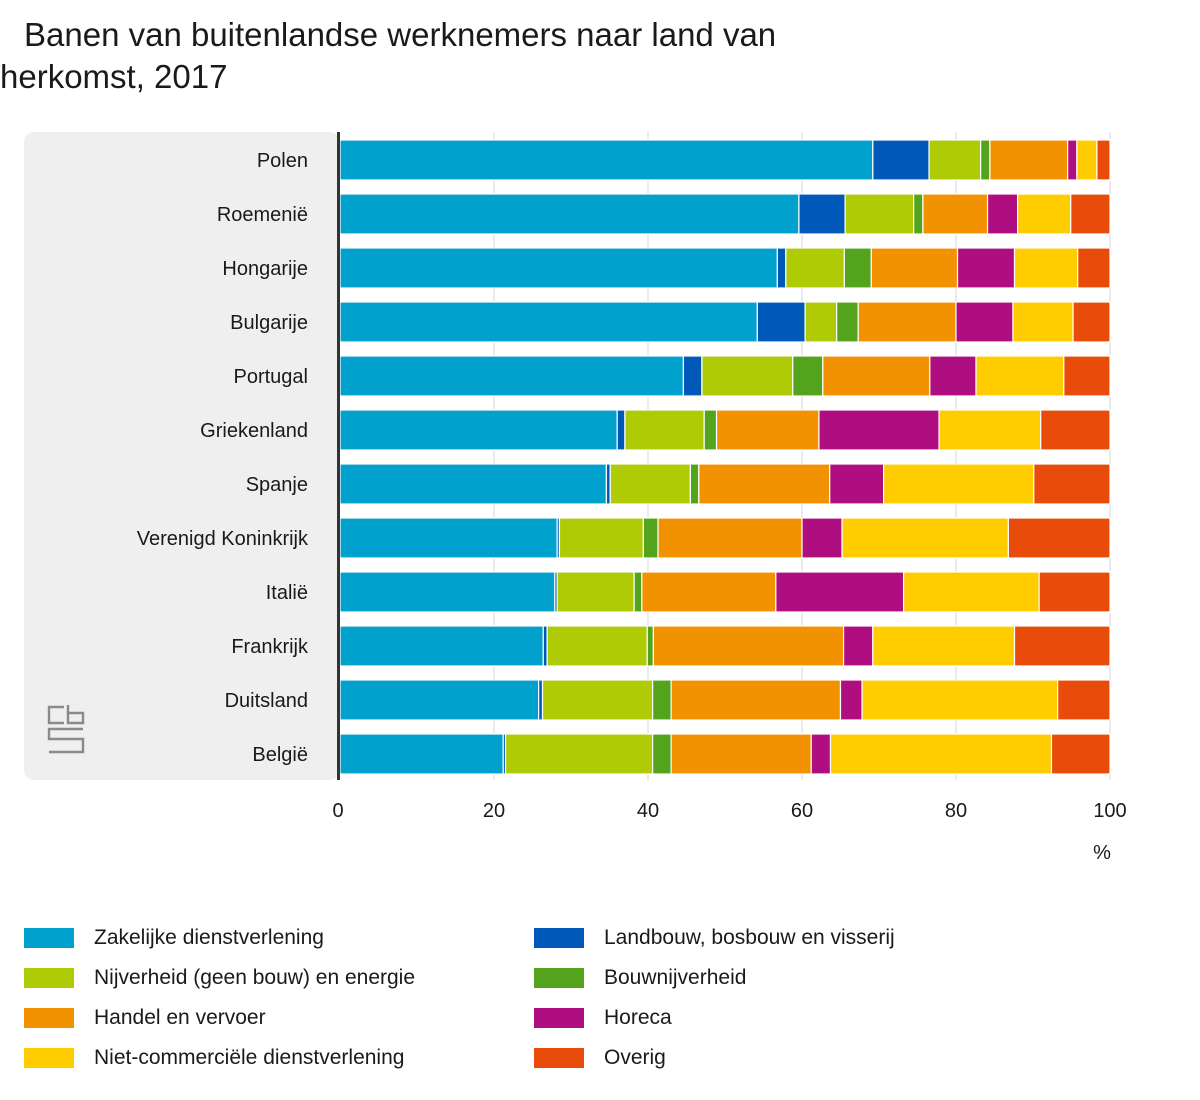 This screenshot has width=1200, height=1100. I want to click on bar-segment-hongarije-zakelijke-dienstverlening, so click(558, 268).